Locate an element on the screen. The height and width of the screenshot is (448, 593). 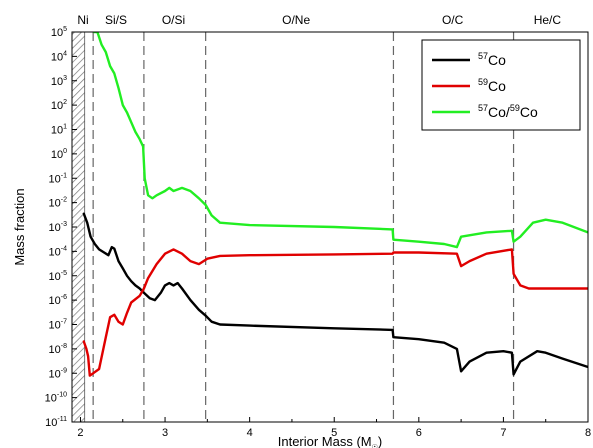
zone-label: O/C is located at coordinates (453, 20).